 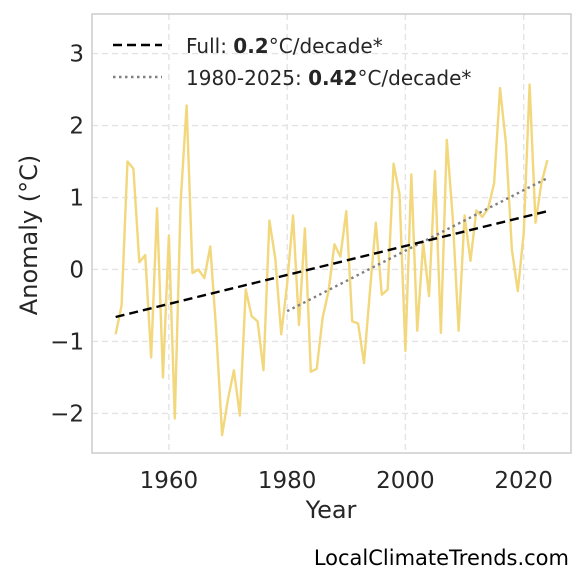 What do you see at coordinates (405, 481) in the screenshot?
I see `x-tick-label: 2000` at bounding box center [405, 481].